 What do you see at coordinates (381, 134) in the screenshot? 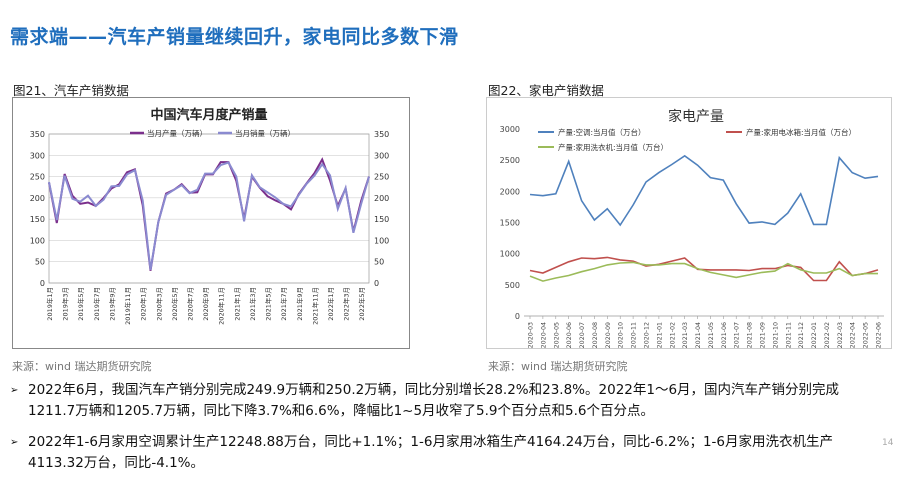
I see `y-tick-label-right: 350` at bounding box center [381, 134].